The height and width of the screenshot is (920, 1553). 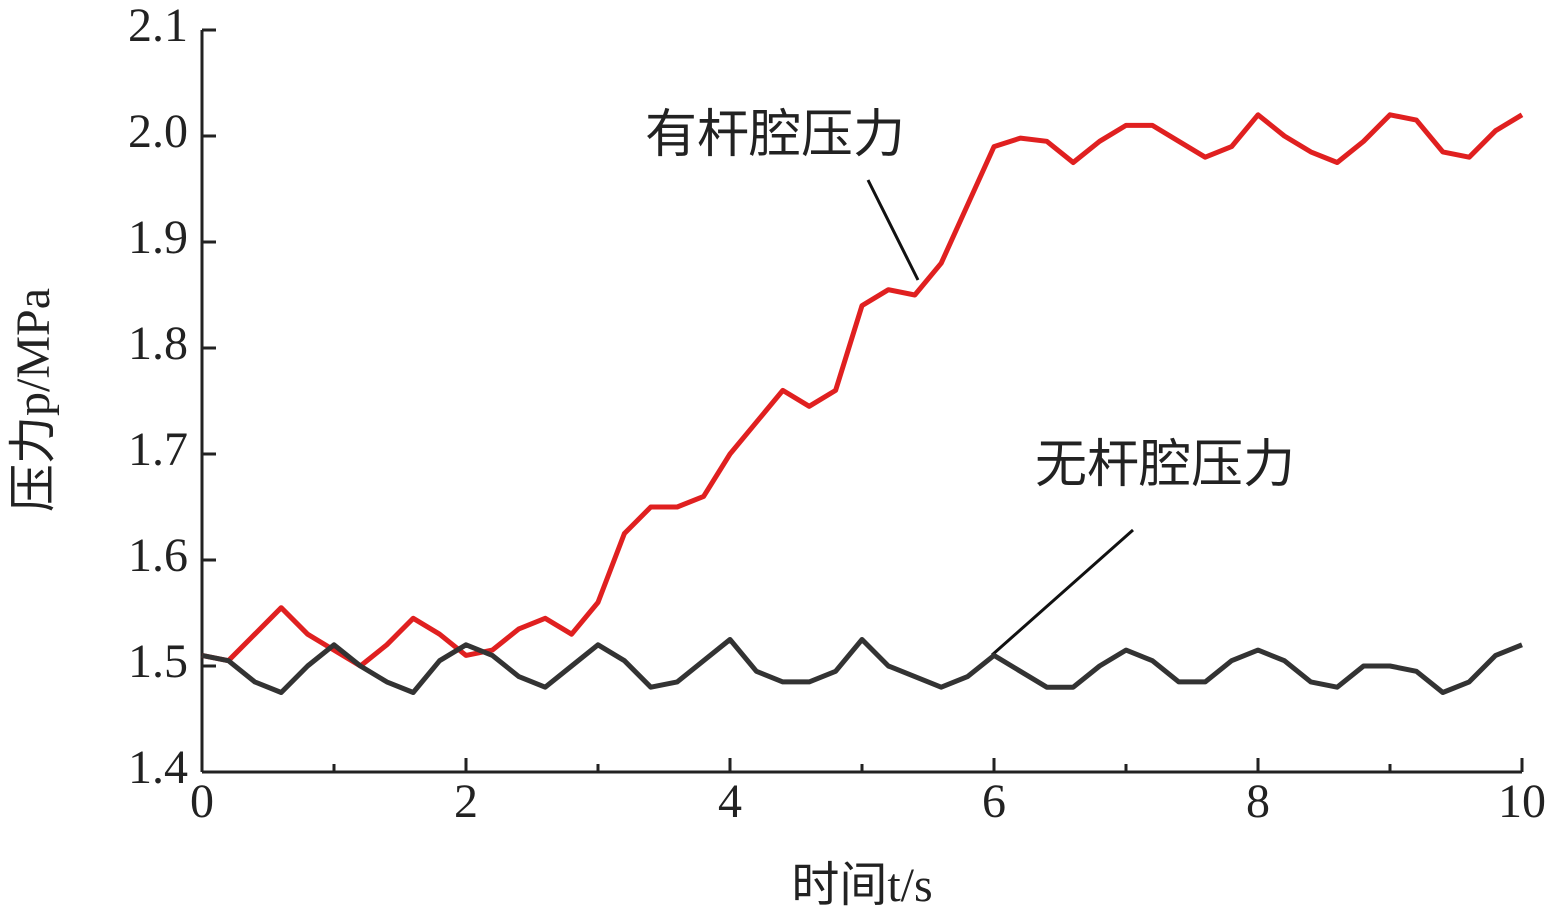 What do you see at coordinates (1522, 801) in the screenshot?
I see `x-tick-label: 10` at bounding box center [1522, 801].